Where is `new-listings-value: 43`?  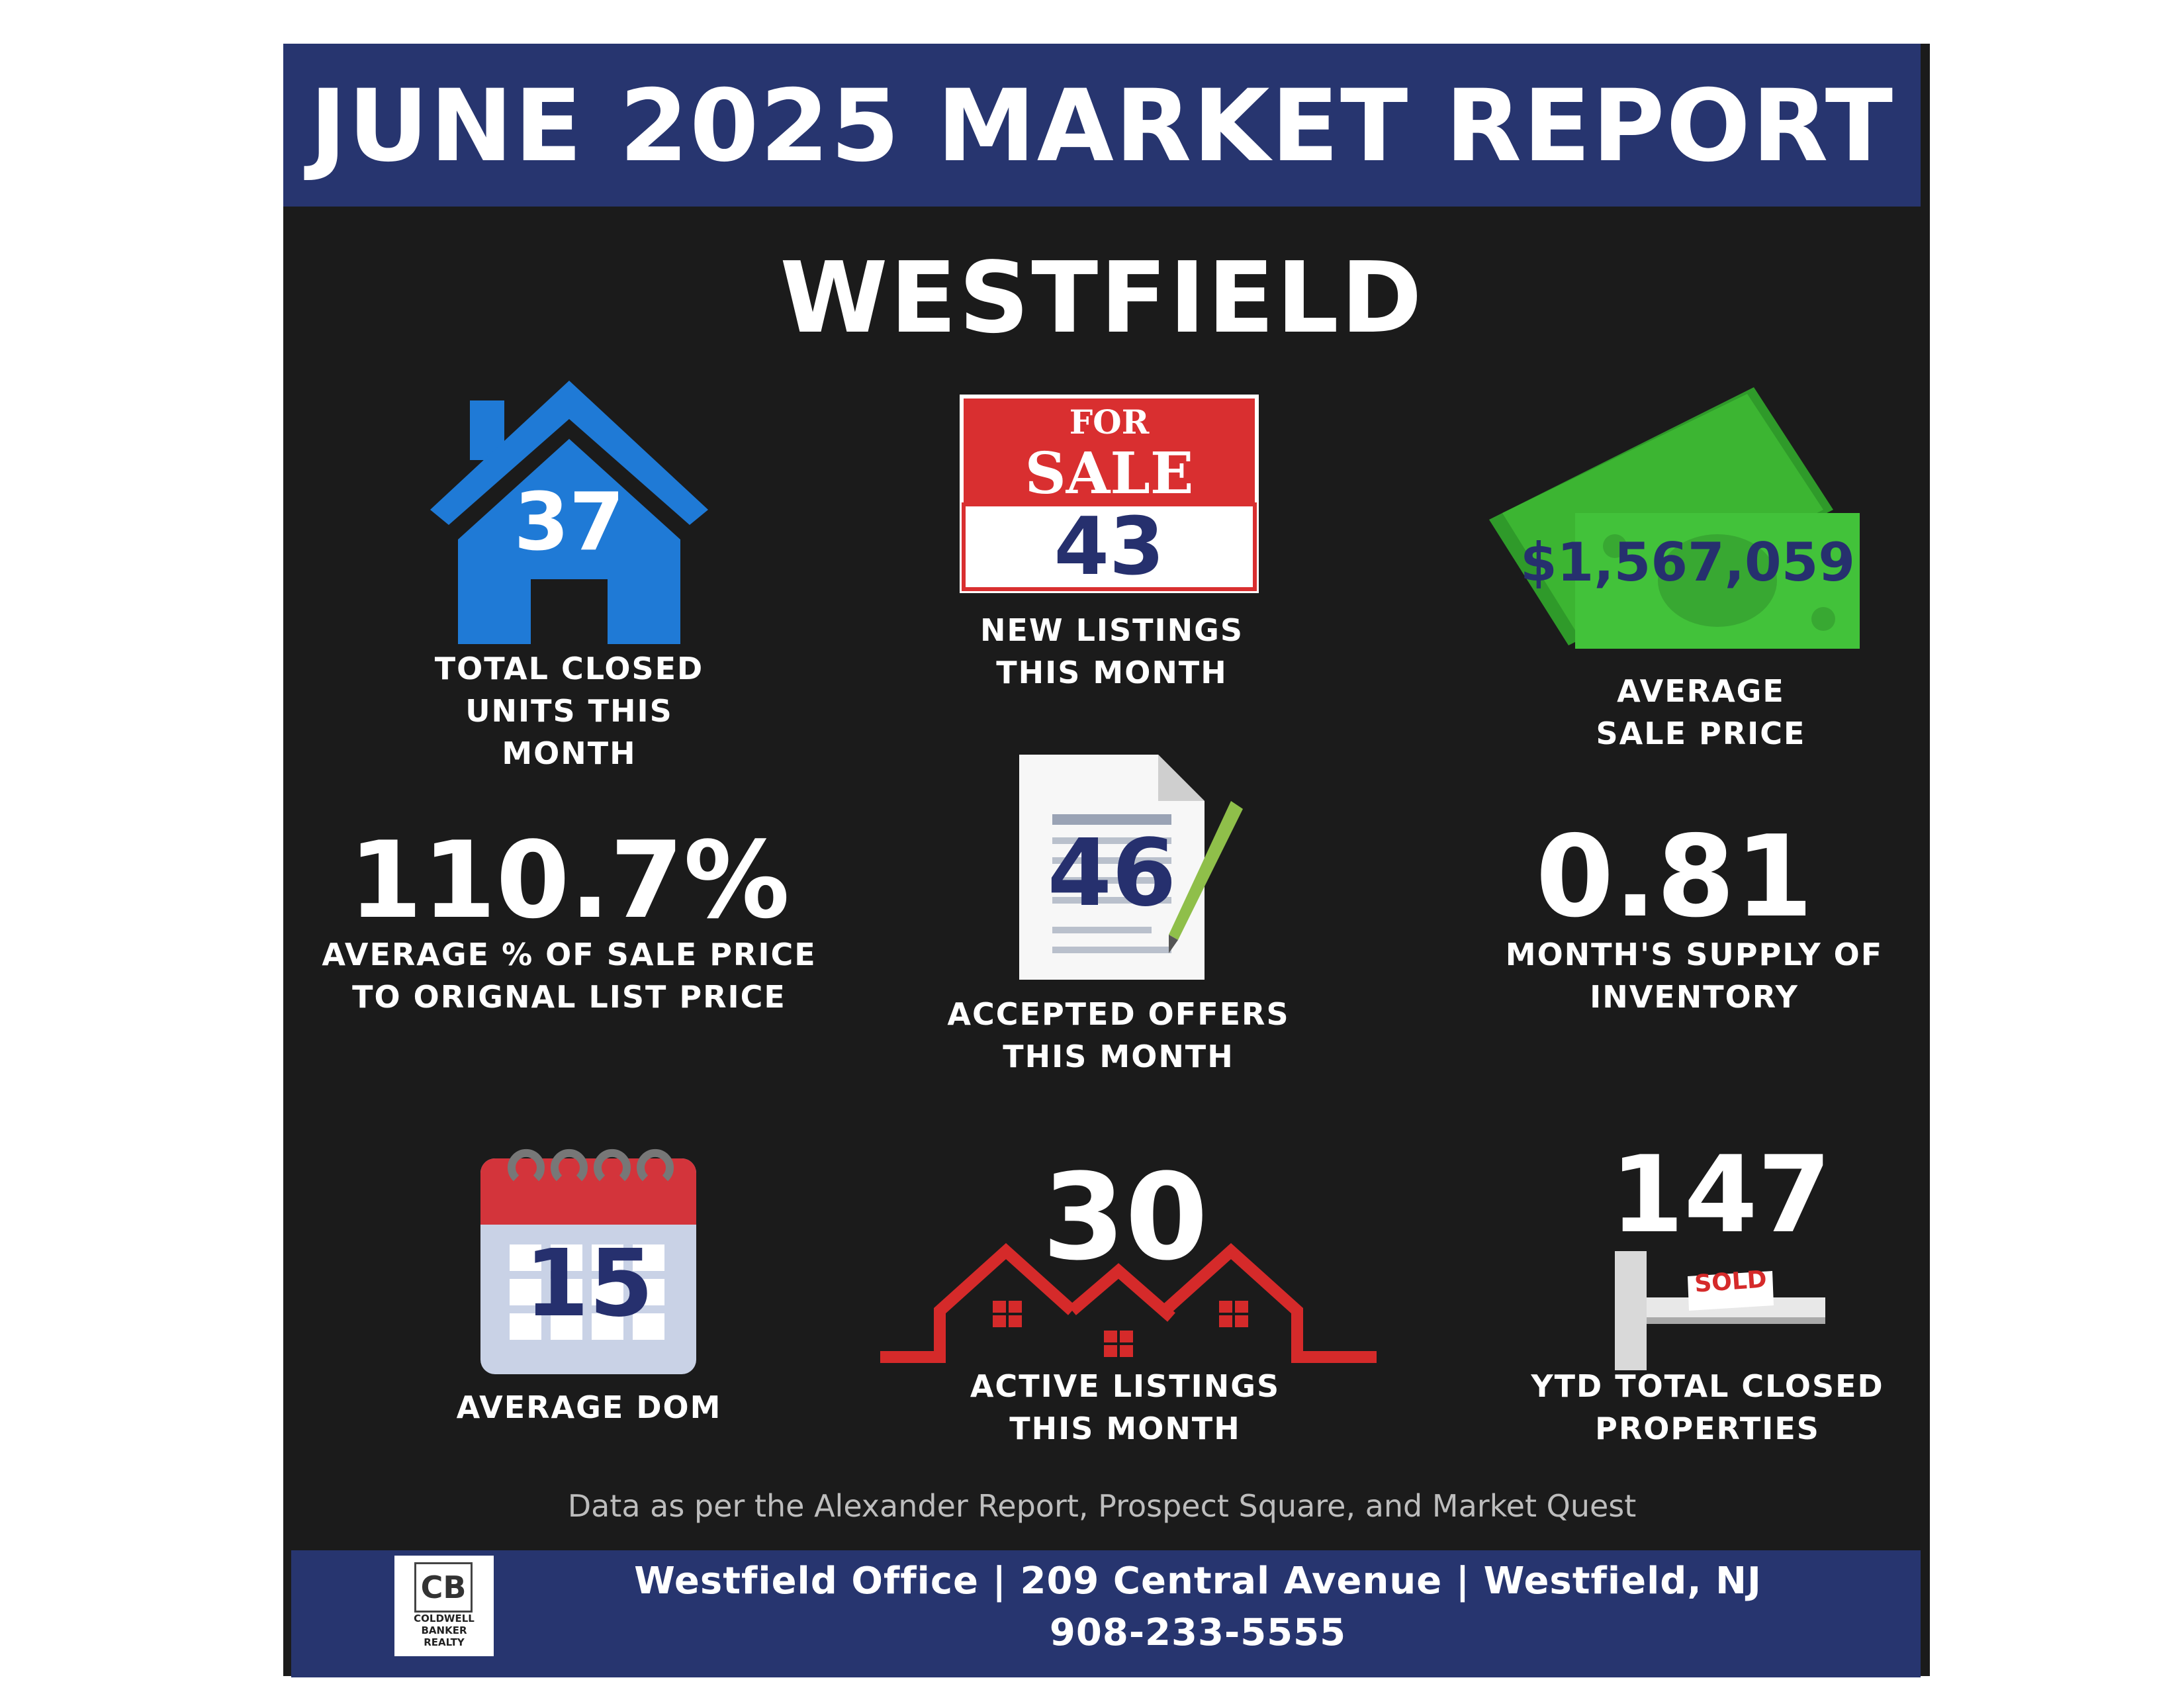 new-listings-value: 43 is located at coordinates (1109, 547).